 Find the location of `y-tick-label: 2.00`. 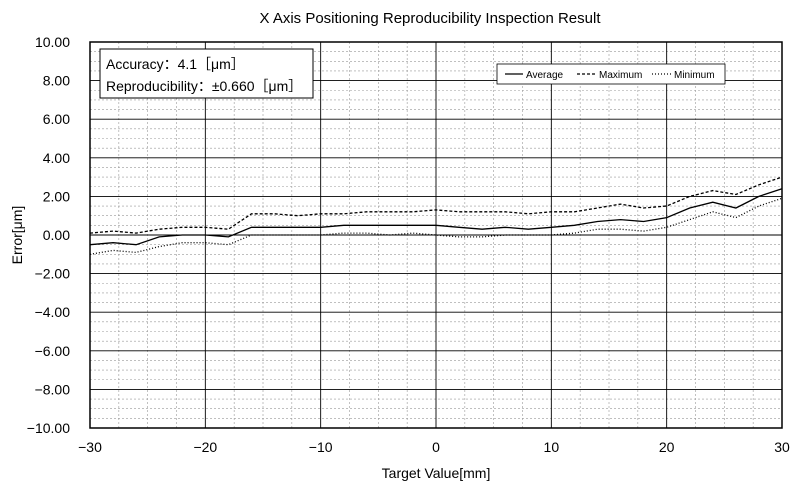

y-tick-label: 2.00 is located at coordinates (56, 196).